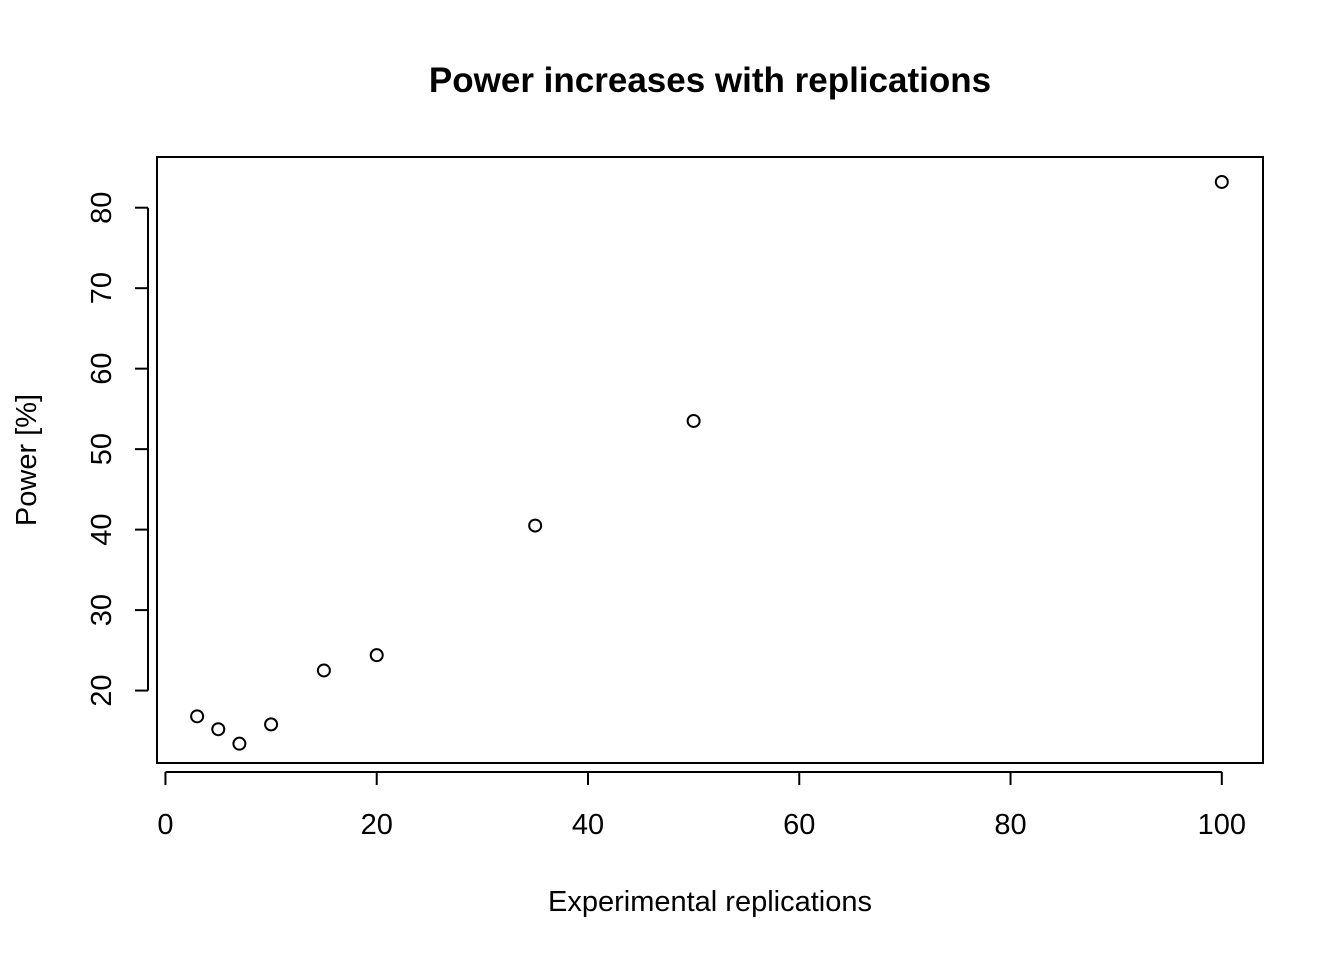 The width and height of the screenshot is (1344, 960). I want to click on chart-title: Power increases with replications, so click(710, 80).